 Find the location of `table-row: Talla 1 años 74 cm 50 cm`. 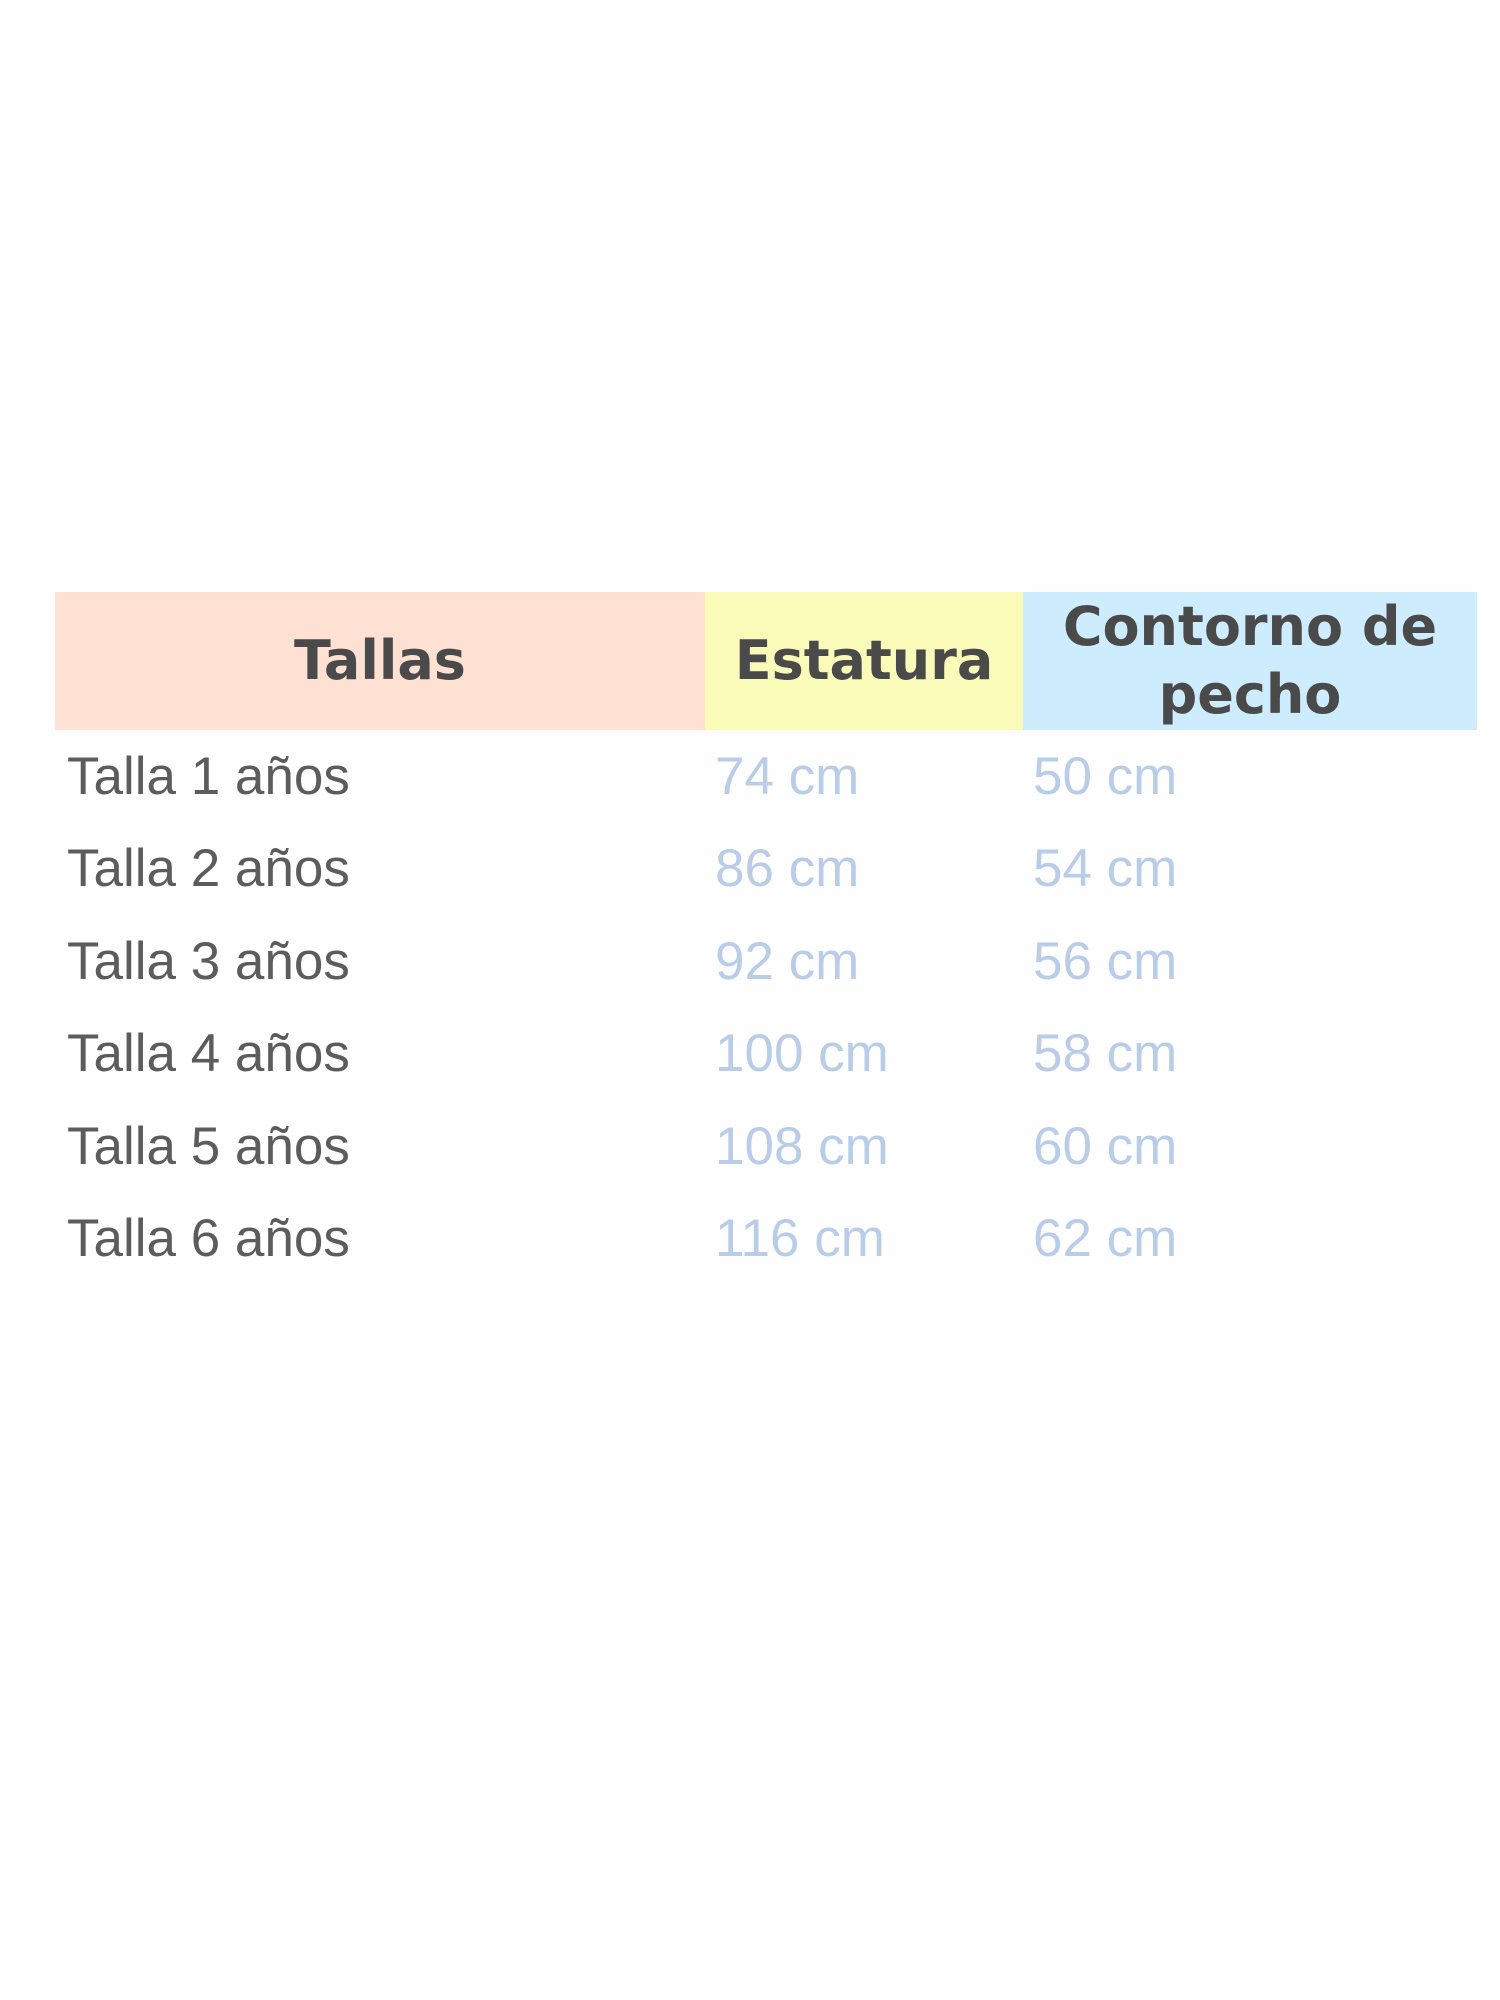

table-row: Talla 1 años 74 cm 50 cm is located at coordinates (766, 776).